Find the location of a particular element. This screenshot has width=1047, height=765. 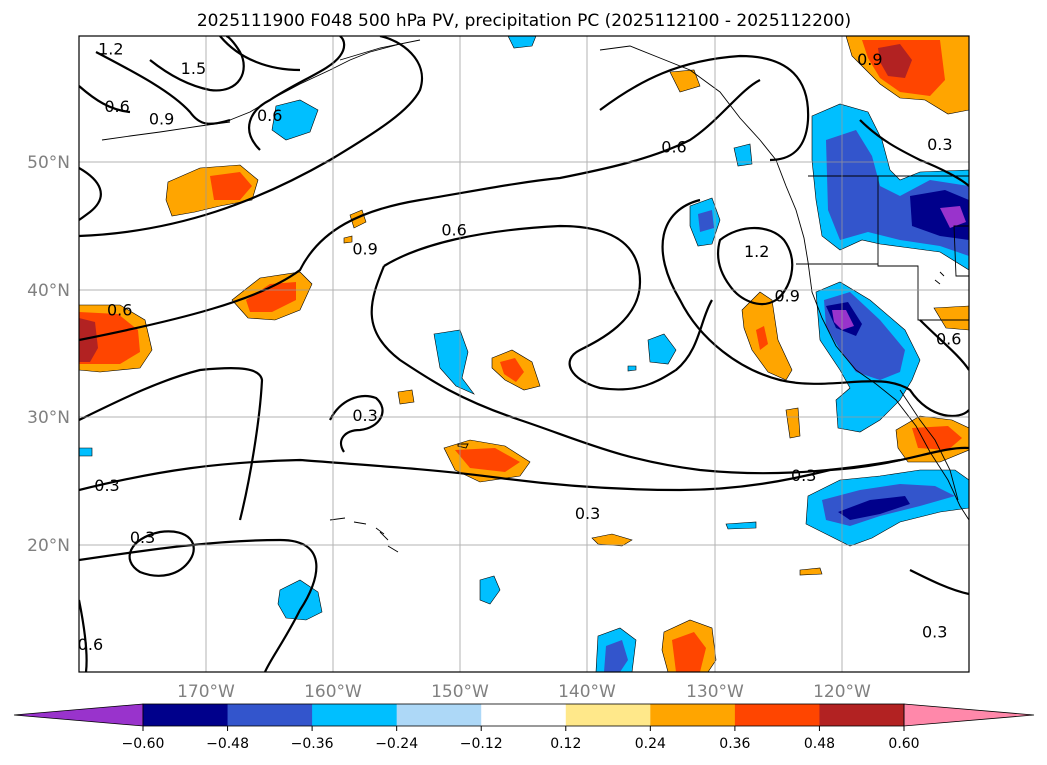

lon-tick-label: 120°W is located at coordinates (842, 692).